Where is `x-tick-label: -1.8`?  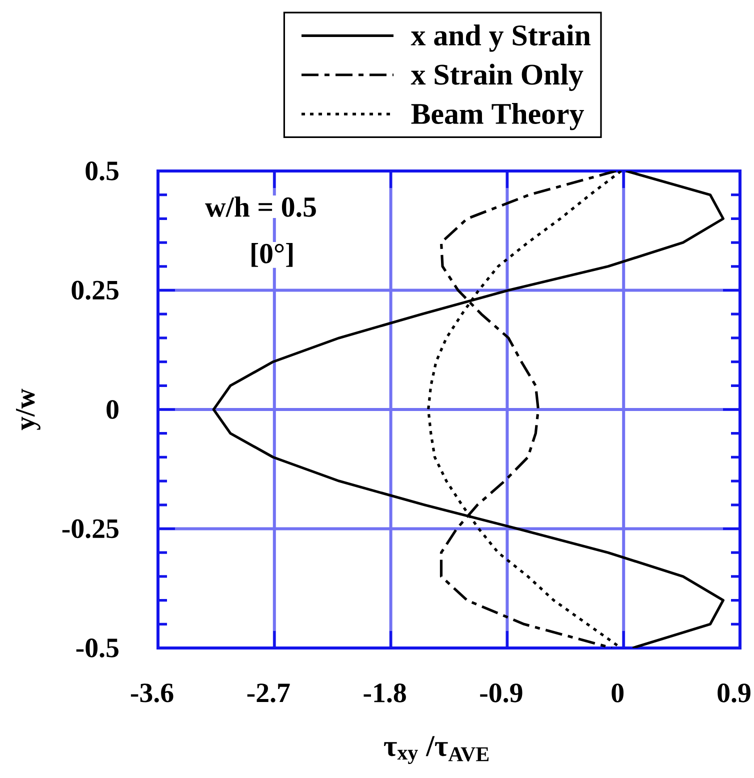
x-tick-label: -1.8 is located at coordinates (385, 693).